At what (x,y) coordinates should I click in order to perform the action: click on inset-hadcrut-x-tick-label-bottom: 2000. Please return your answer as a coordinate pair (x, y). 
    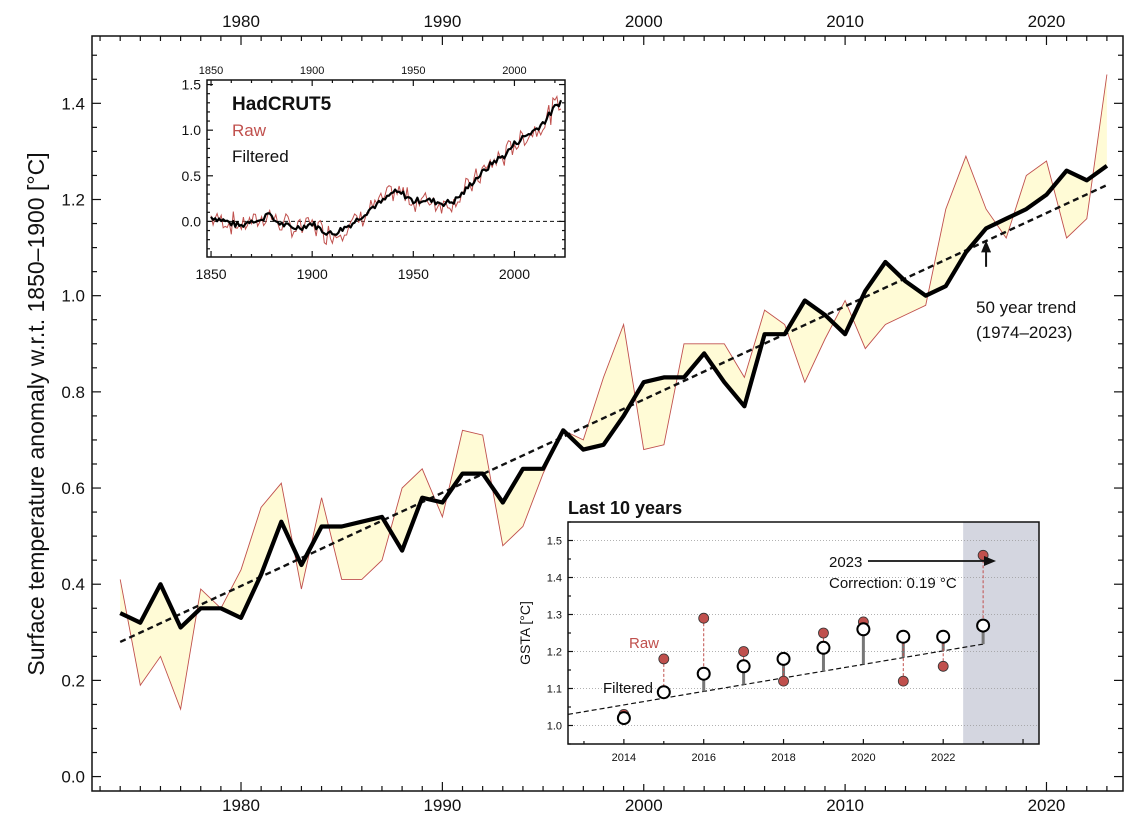
    Looking at the image, I should click on (514, 274).